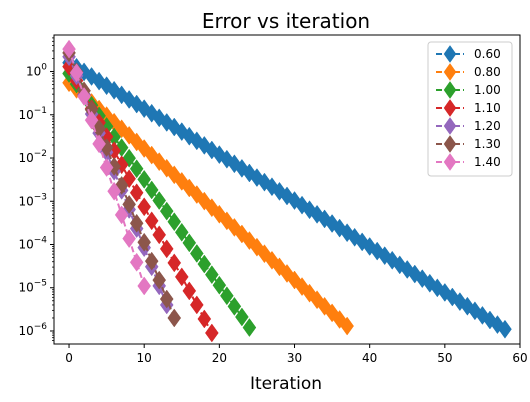  What do you see at coordinates (32, 114) in the screenshot?
I see `y-tick-label: 10⁻¹` at bounding box center [32, 114].